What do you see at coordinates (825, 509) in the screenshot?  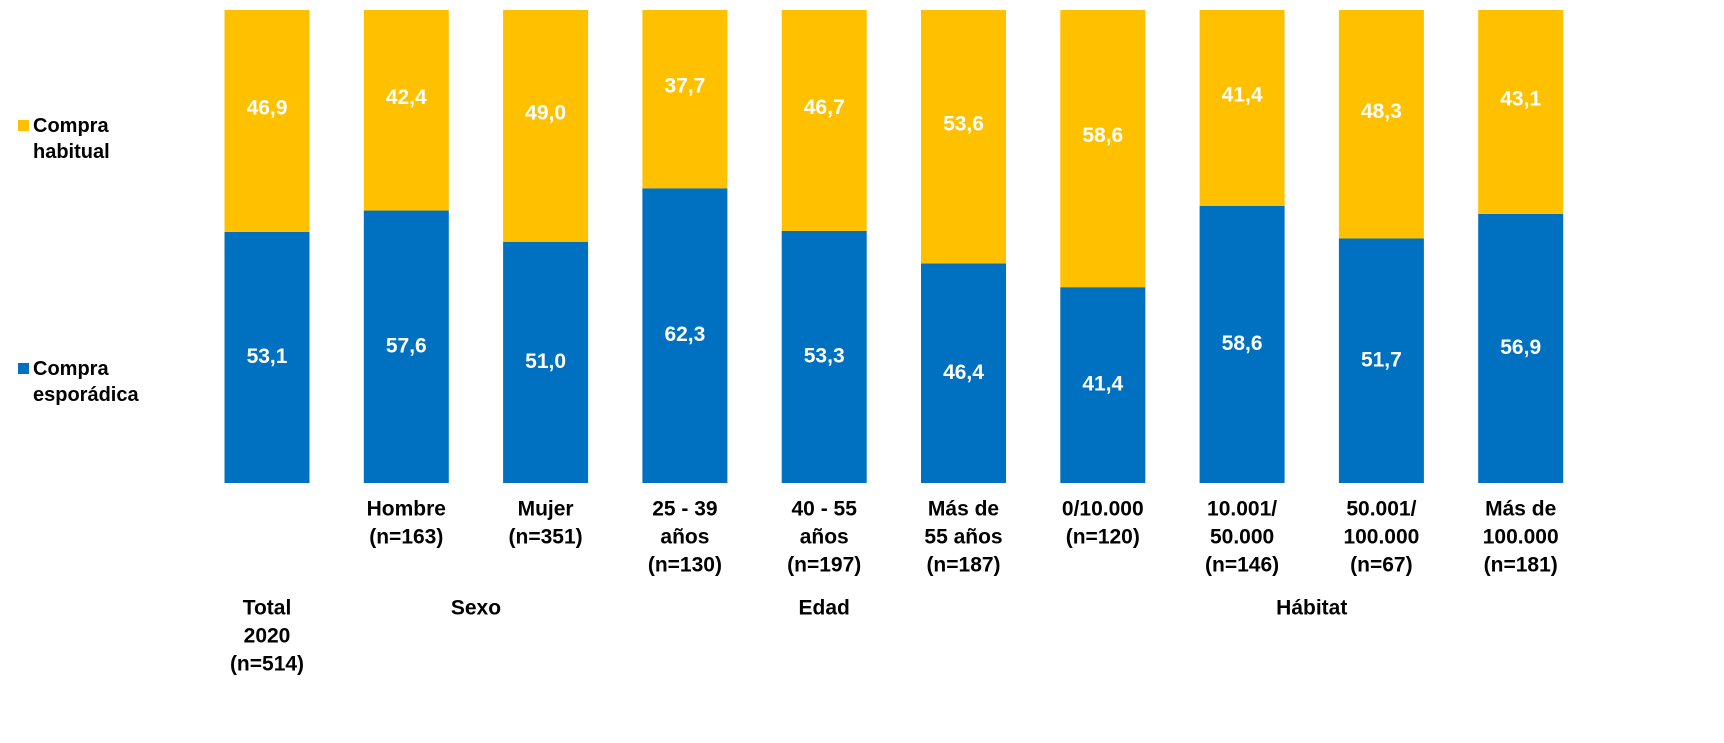 I see `x-tick-label: 40 - 55` at bounding box center [825, 509].